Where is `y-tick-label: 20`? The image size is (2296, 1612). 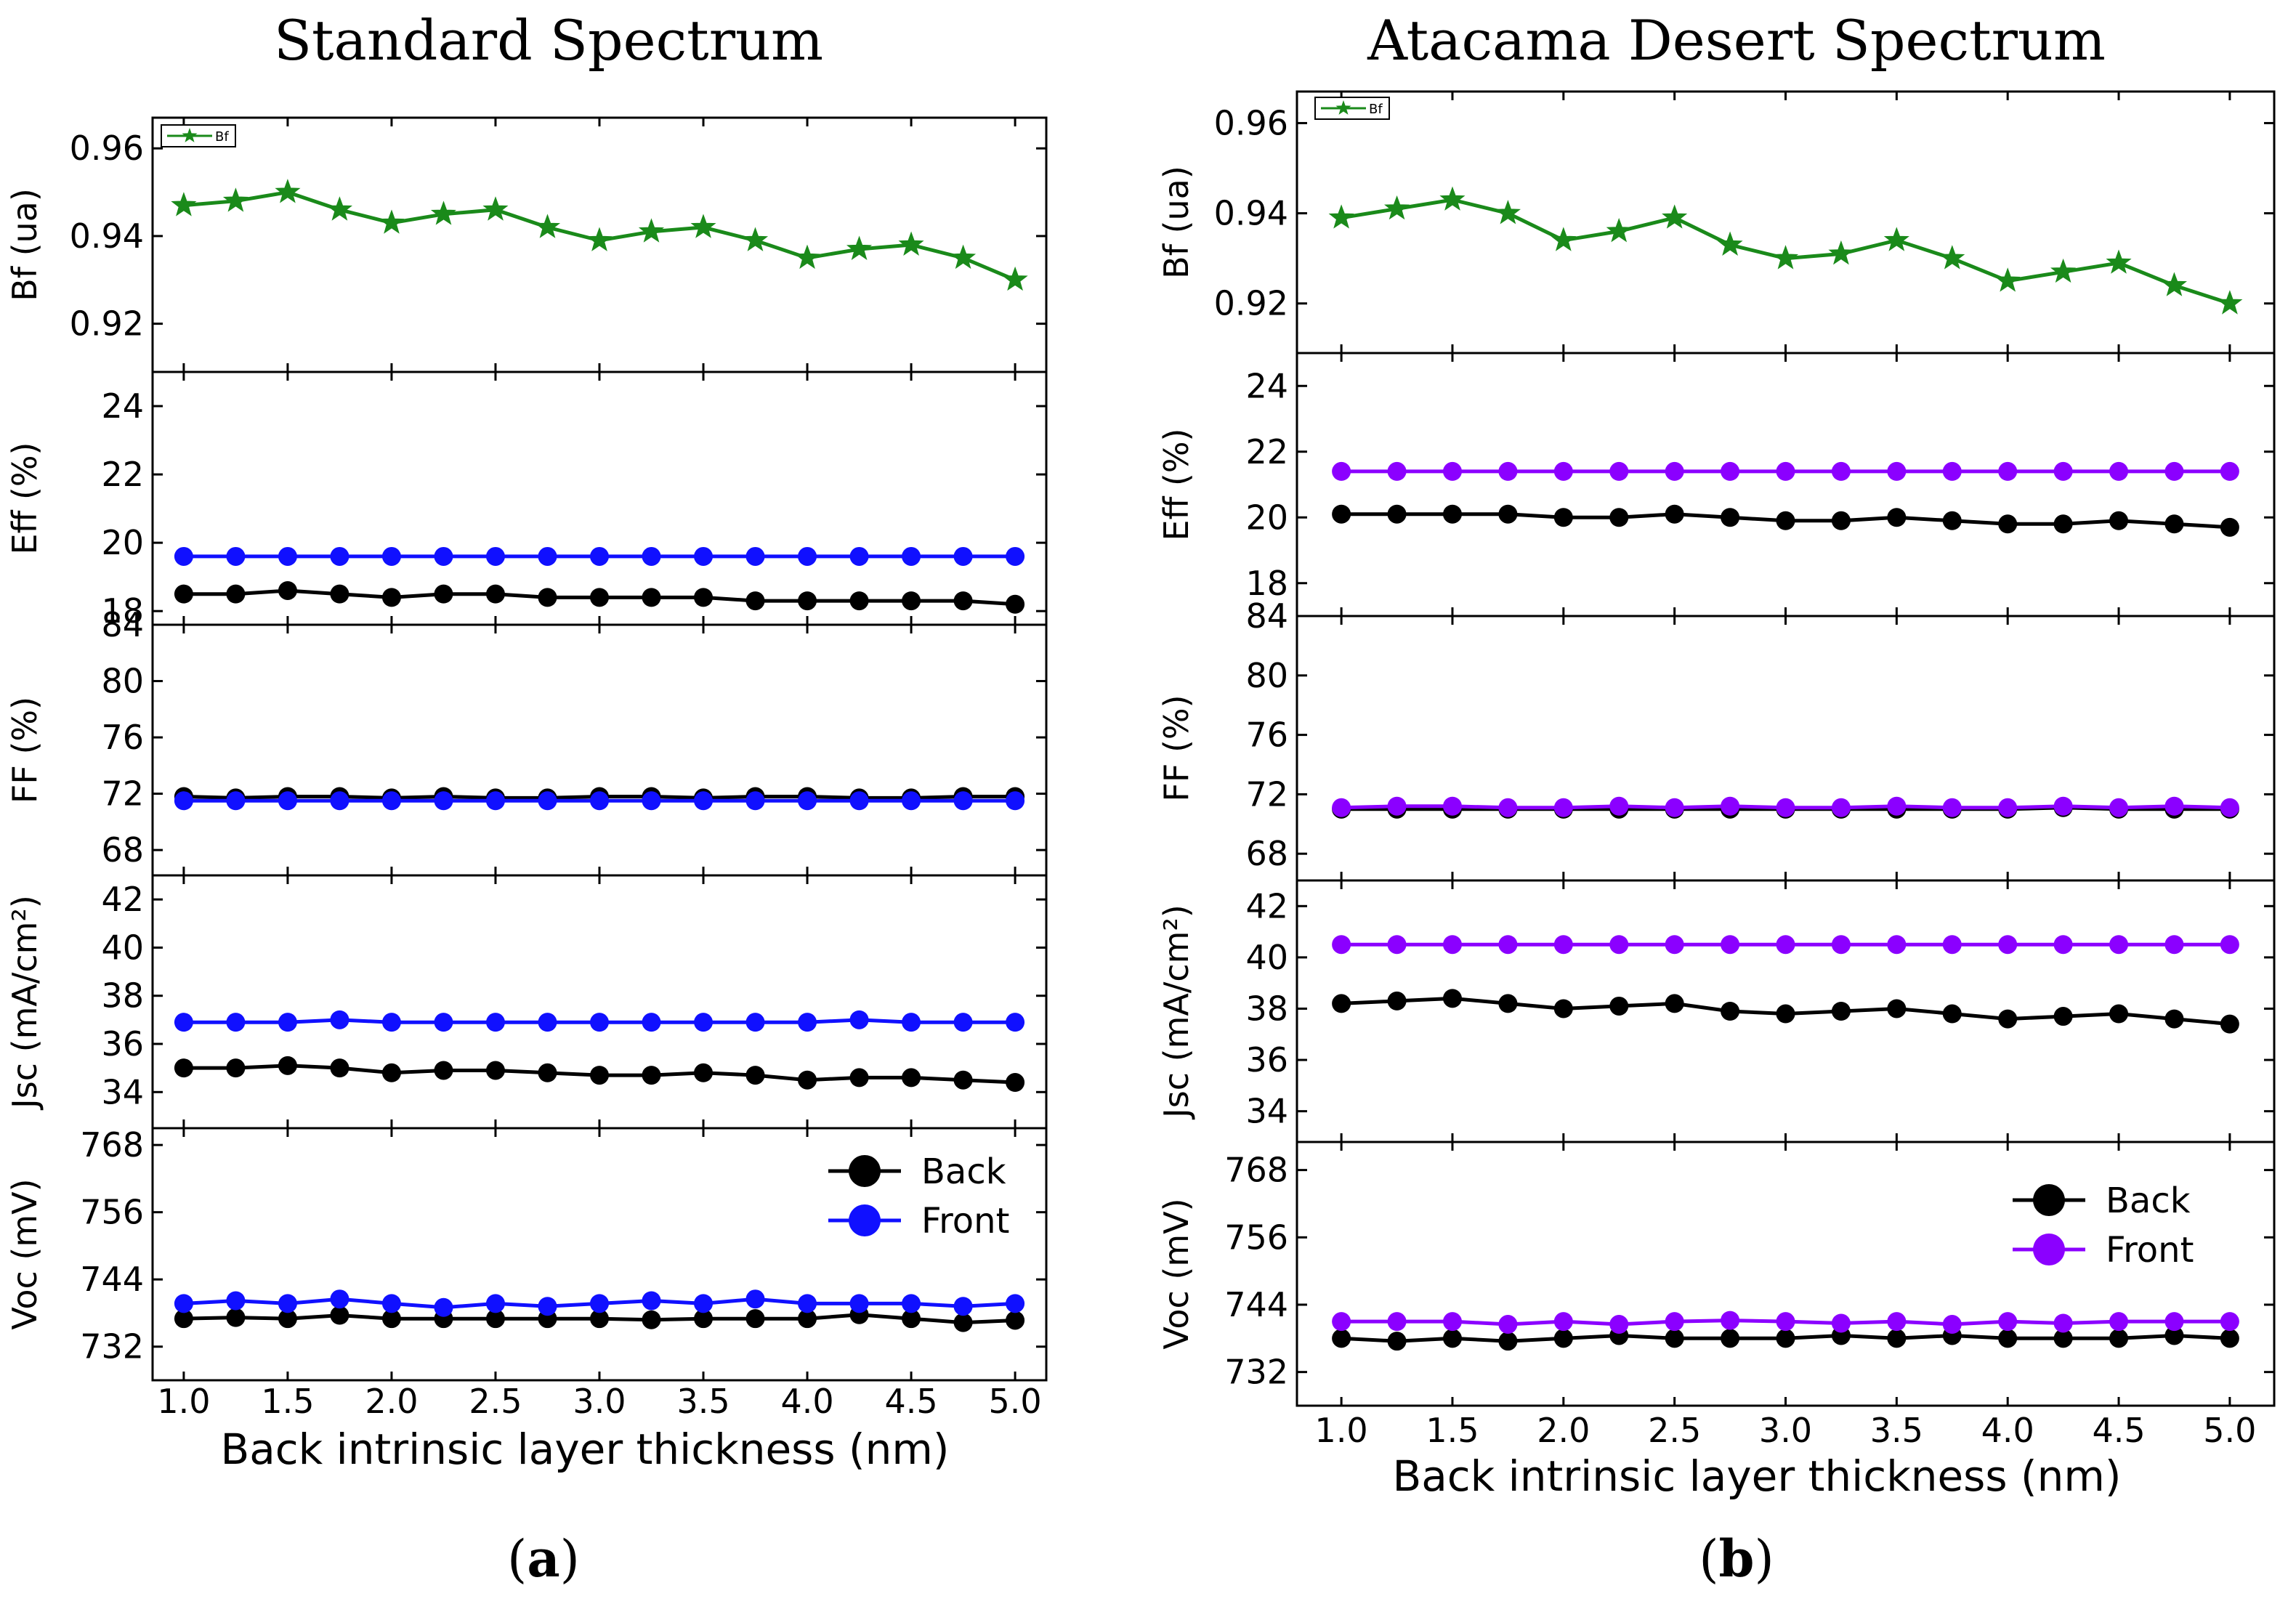
y-tick-label: 20 is located at coordinates (1266, 517).